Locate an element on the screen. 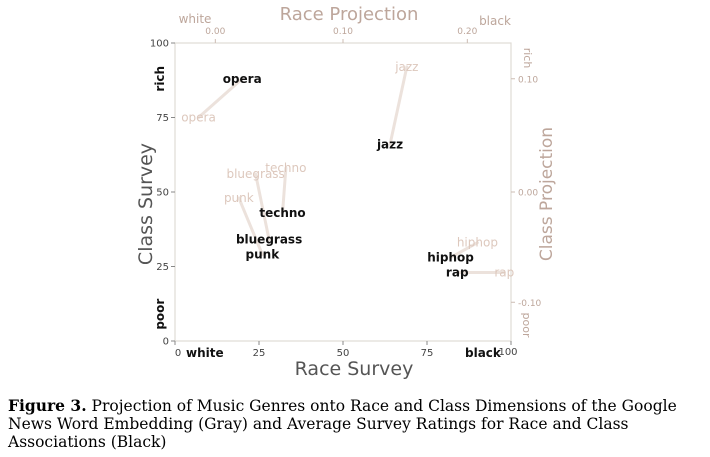 This screenshot has width=710, height=457. x-tick-label: 100 is located at coordinates (507, 352).